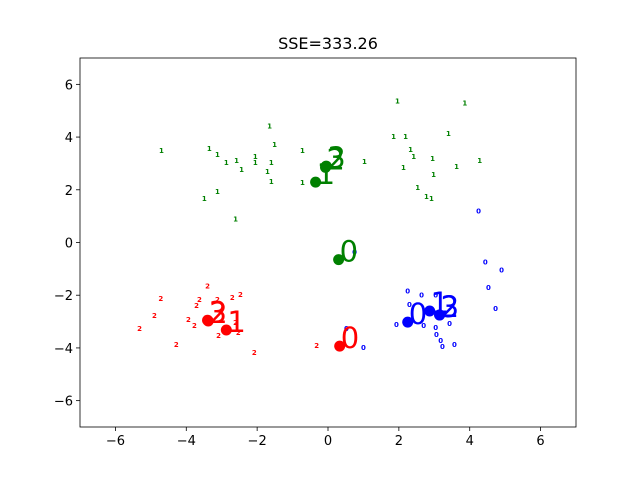  What do you see at coordinates (328, 43) in the screenshot?
I see `chart-title: SSE=333.26` at bounding box center [328, 43].